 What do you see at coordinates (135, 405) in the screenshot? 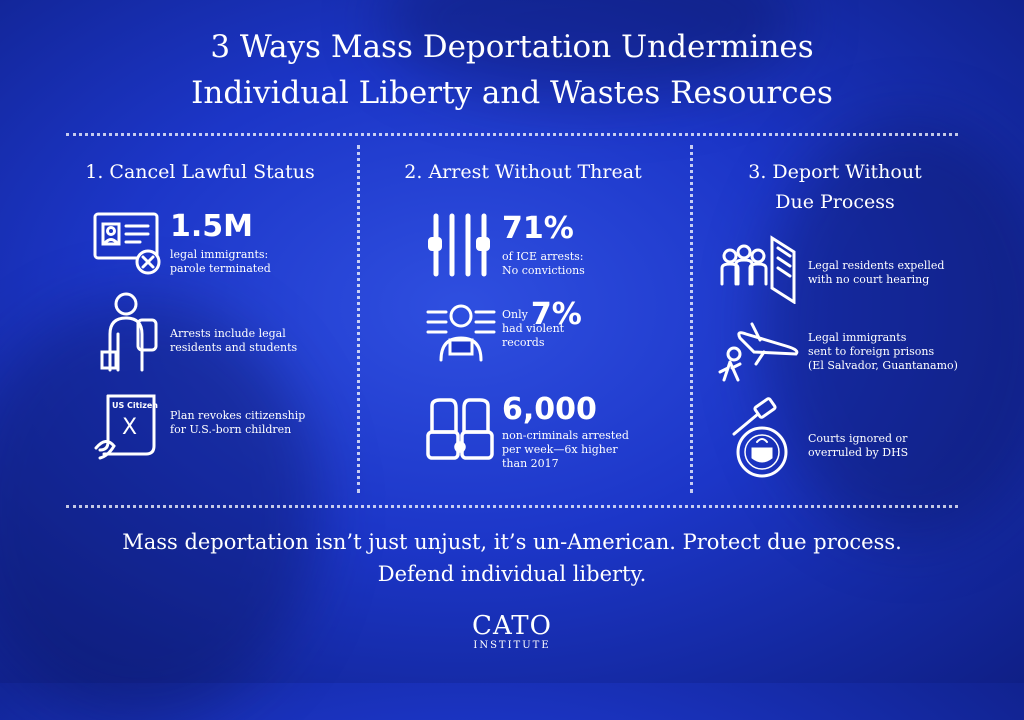
I see `document-label: US Citizen` at bounding box center [135, 405].